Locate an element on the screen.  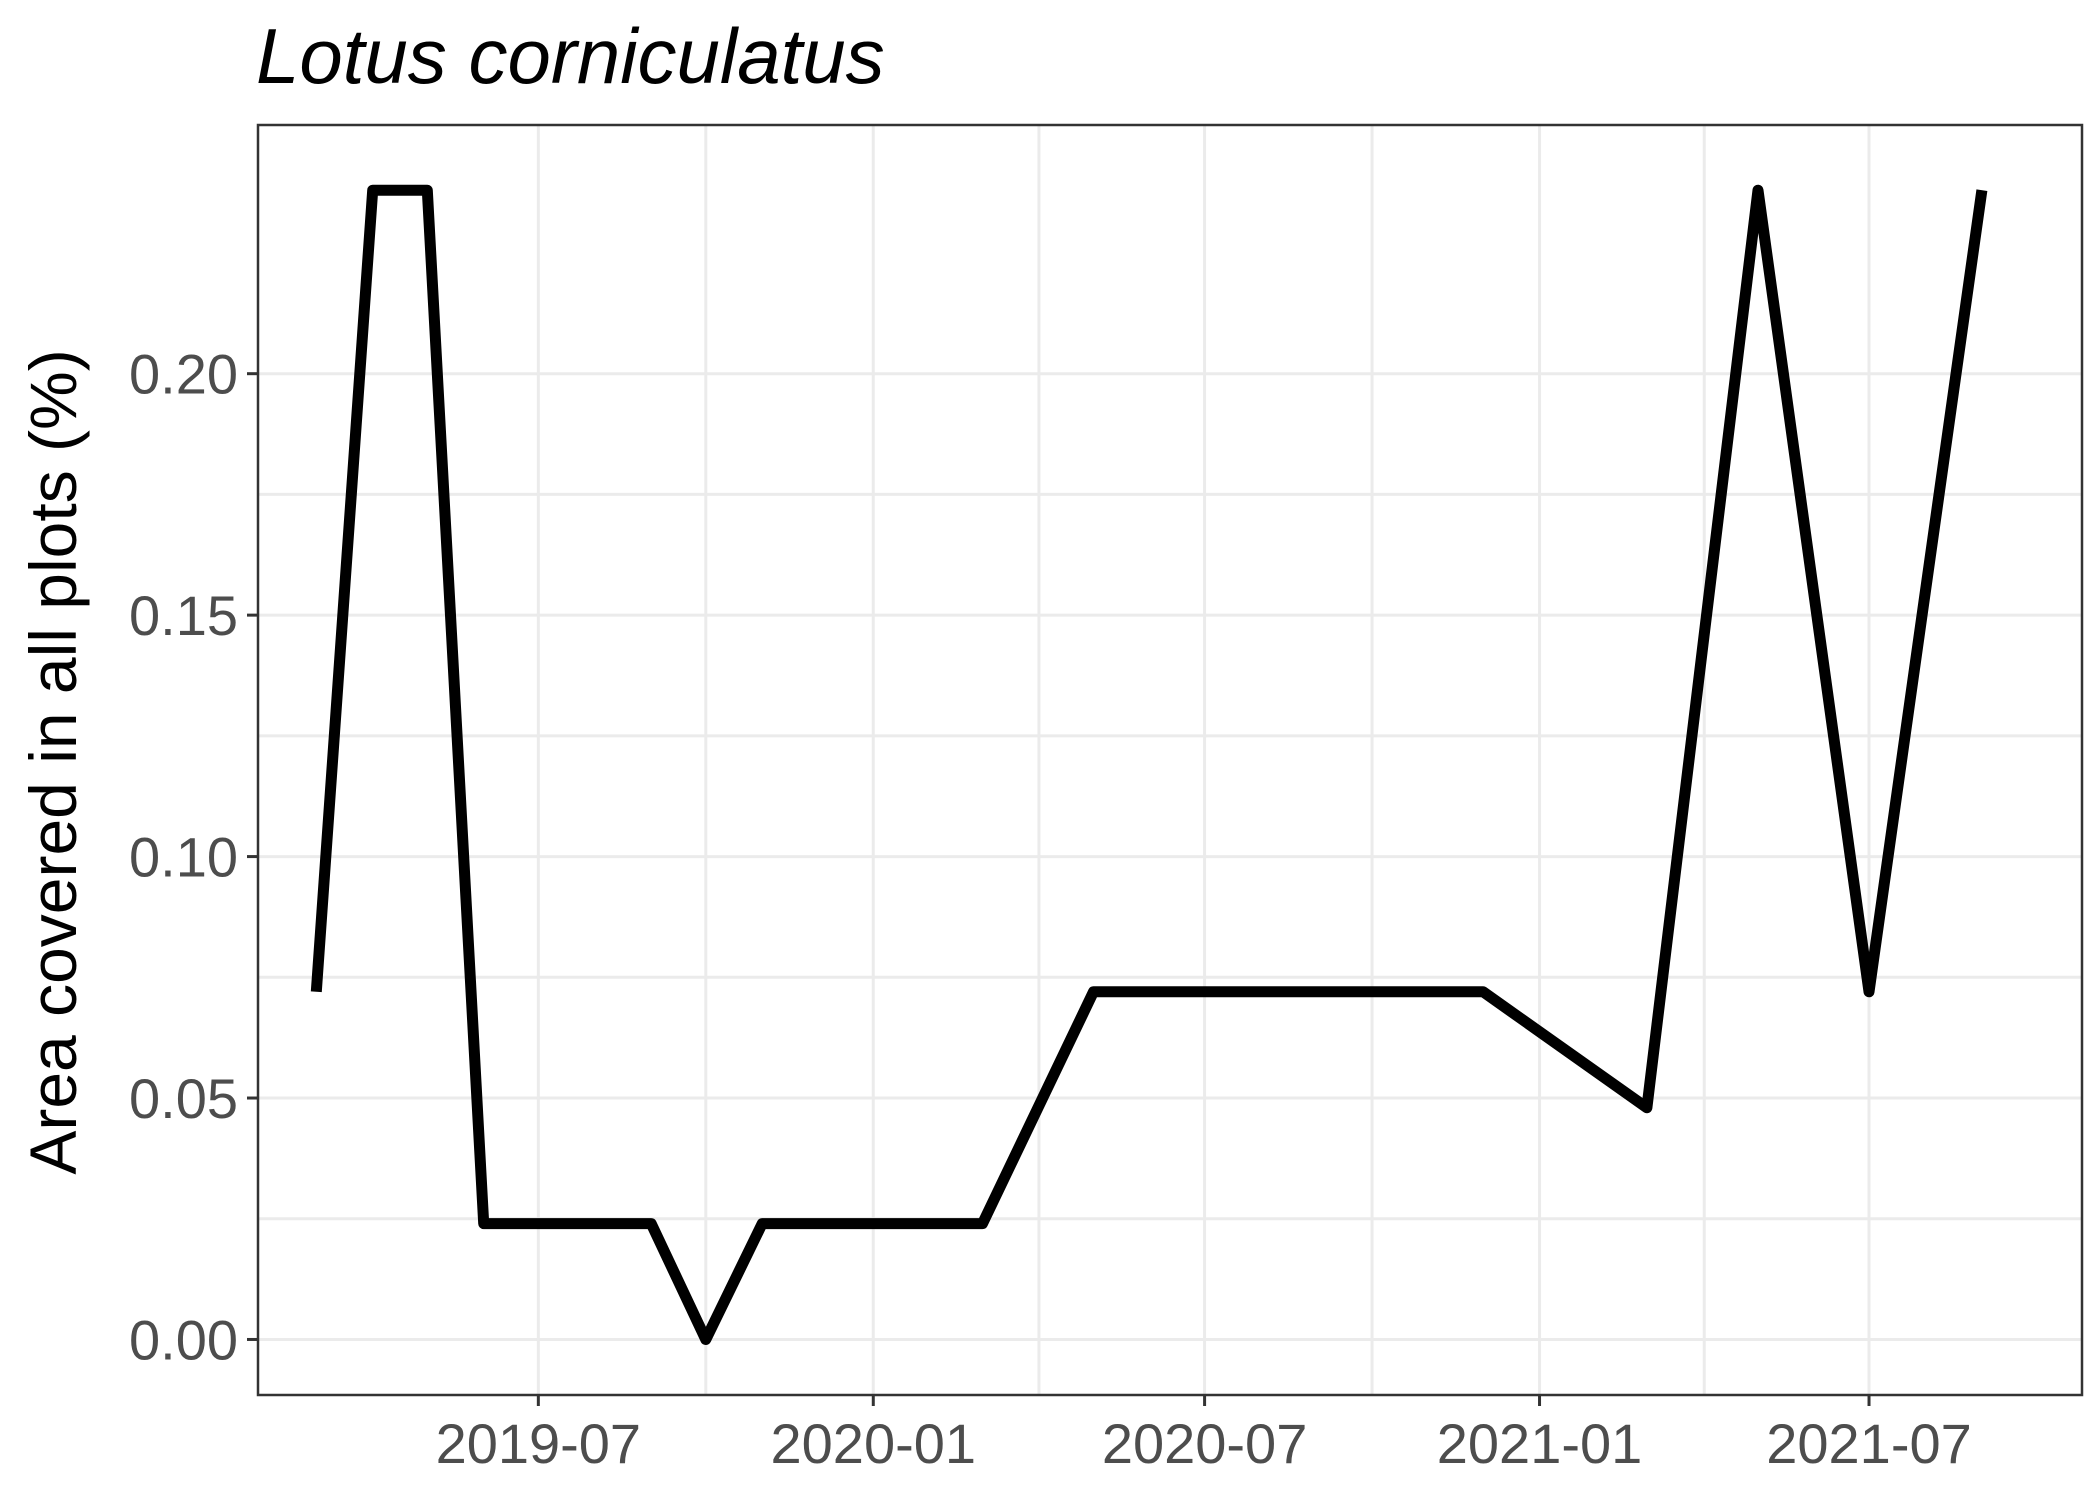
y-tick-label: 0.00 is located at coordinates (183, 1339).